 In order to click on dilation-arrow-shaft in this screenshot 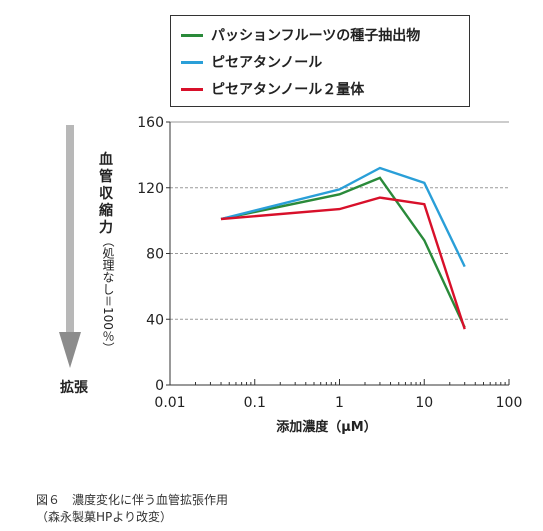, I will do `click(70, 229)`.